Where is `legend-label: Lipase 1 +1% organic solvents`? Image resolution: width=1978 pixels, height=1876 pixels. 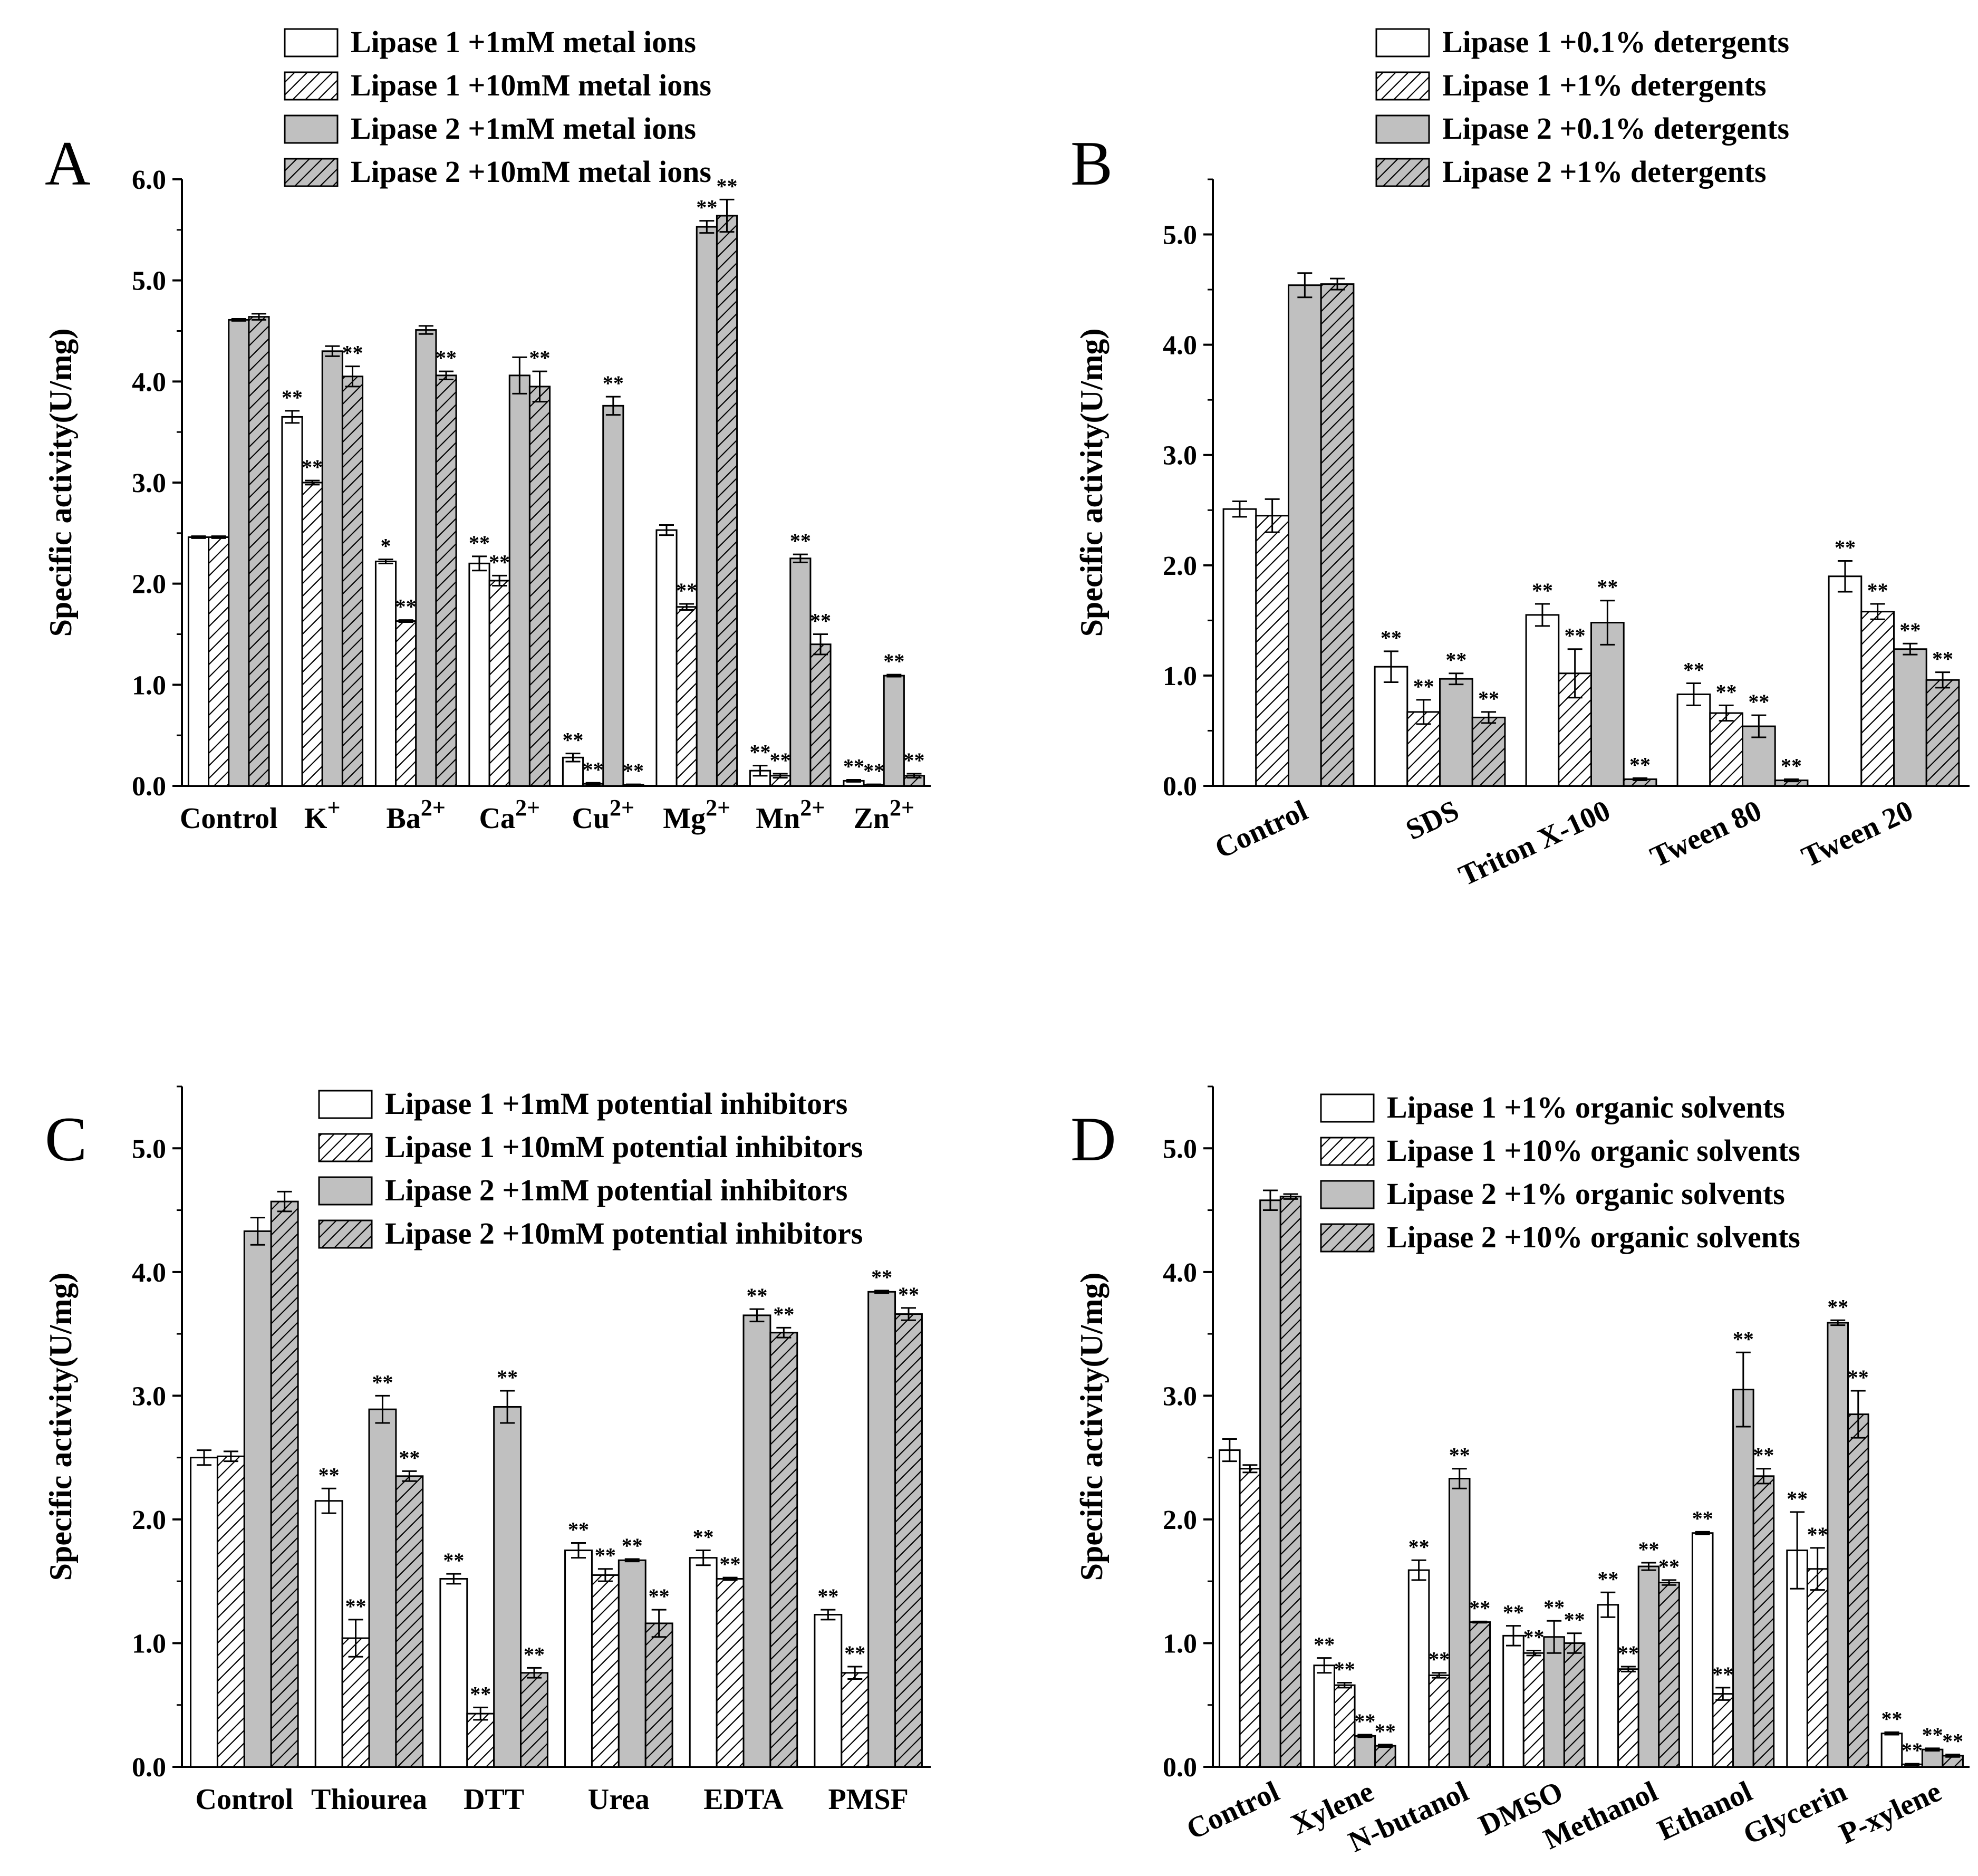
legend-label: Lipase 1 +1% organic solvents is located at coordinates (1586, 1107).